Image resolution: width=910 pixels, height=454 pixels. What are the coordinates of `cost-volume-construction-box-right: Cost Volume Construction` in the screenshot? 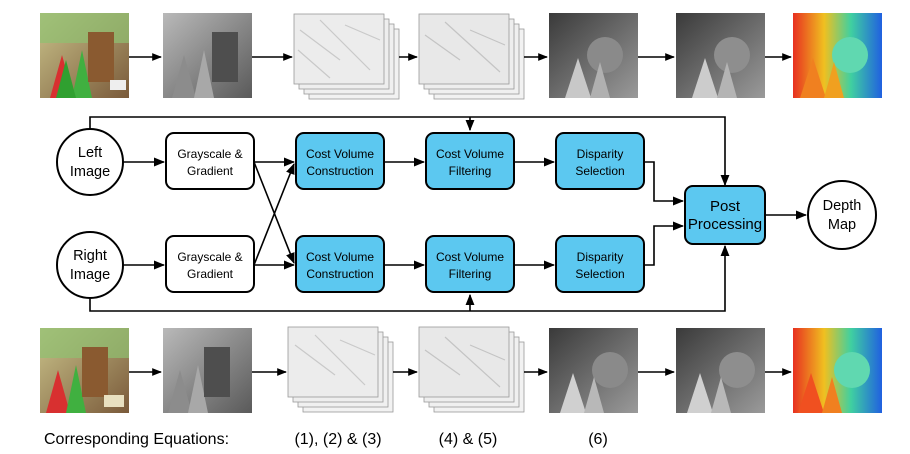 It's located at (340, 264).